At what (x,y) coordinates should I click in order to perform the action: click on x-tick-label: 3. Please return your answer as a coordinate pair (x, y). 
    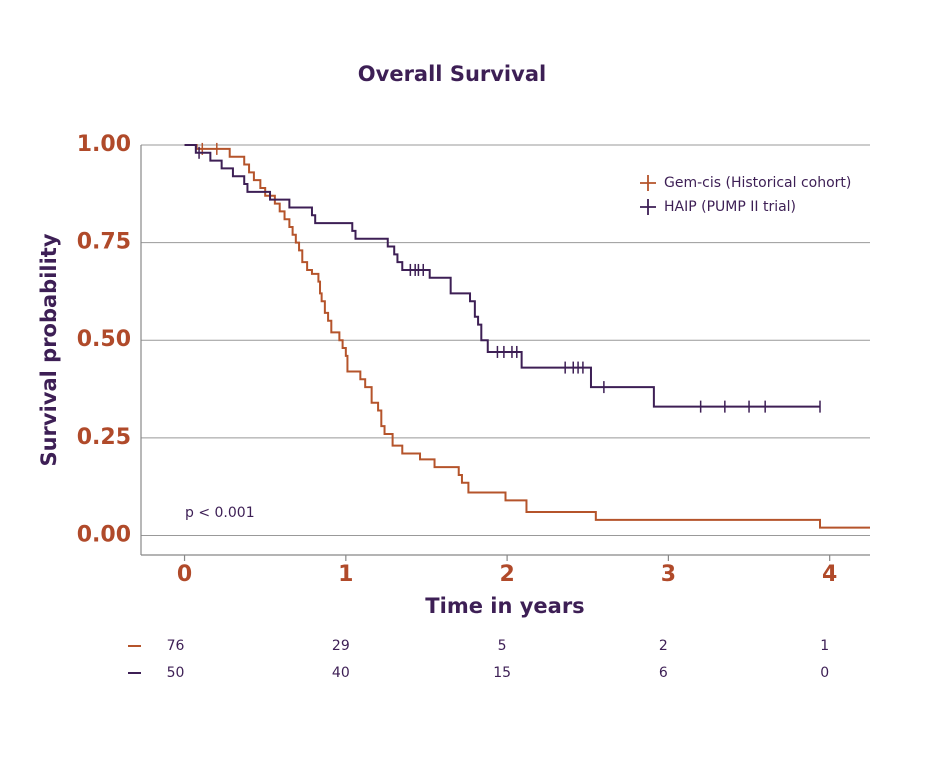
    Looking at the image, I should click on (668, 574).